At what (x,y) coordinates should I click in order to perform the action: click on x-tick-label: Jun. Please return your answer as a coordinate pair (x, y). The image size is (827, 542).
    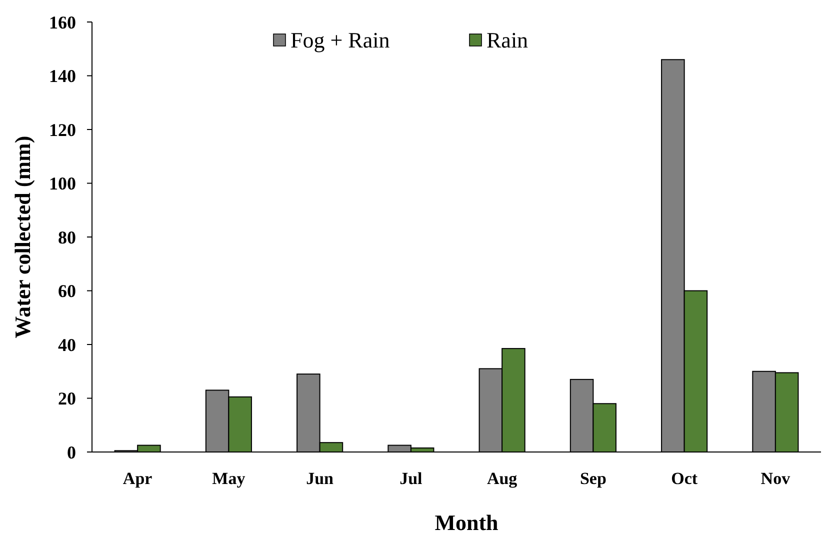
    Looking at the image, I should click on (320, 478).